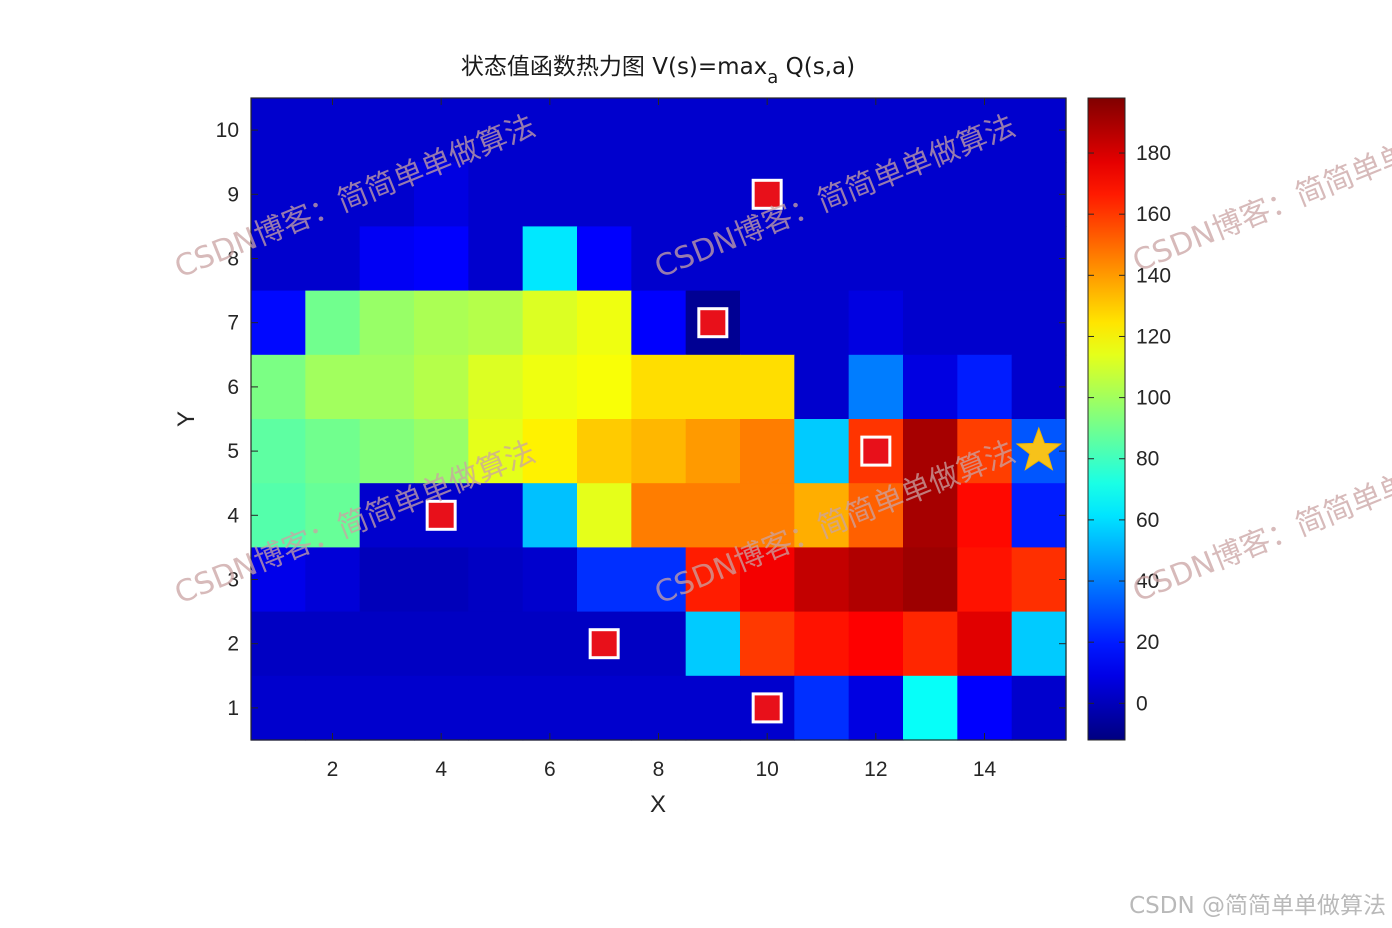 This screenshot has width=1392, height=928. What do you see at coordinates (233, 644) in the screenshot?
I see `y-tick-label: 2` at bounding box center [233, 644].